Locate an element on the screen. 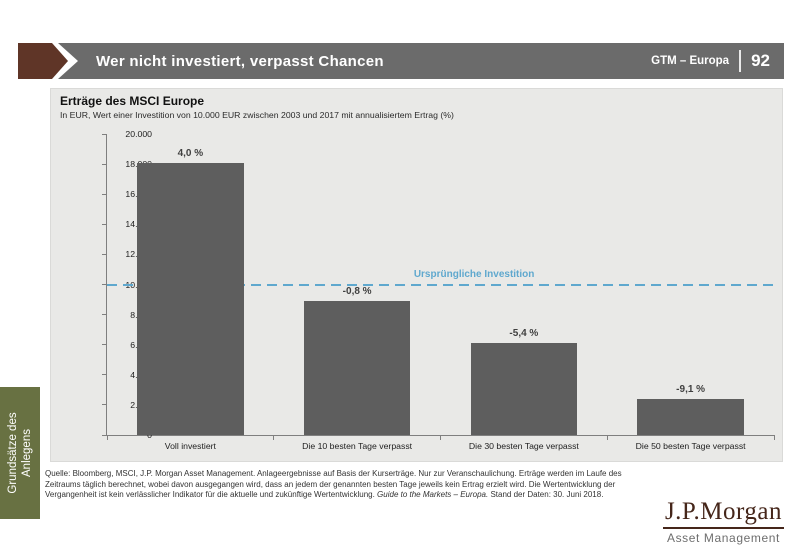 The height and width of the screenshot is (554, 800). bar-voll-investiert is located at coordinates (190, 298).